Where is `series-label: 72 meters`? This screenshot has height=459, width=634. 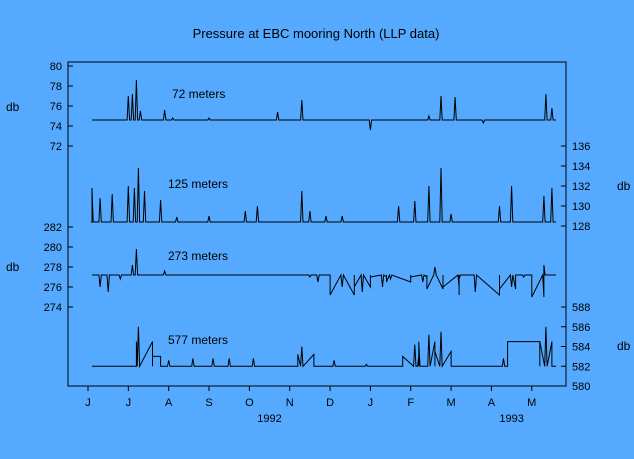
series-label: 72 meters is located at coordinates (198, 94).